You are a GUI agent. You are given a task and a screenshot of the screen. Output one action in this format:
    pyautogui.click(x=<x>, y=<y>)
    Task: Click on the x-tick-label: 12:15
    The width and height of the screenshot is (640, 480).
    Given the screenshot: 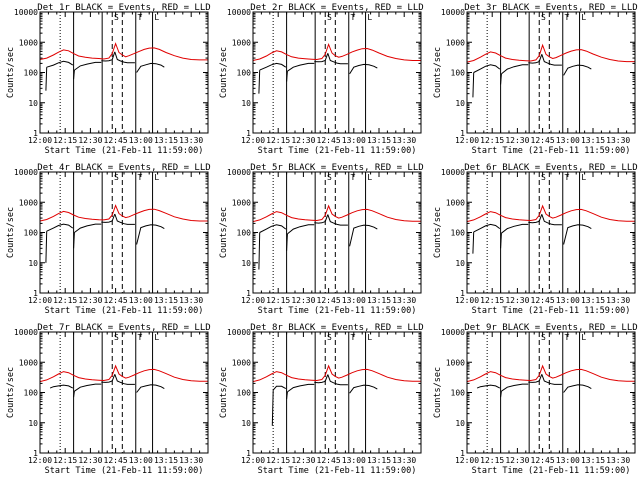 What is the action you would take?
    pyautogui.click(x=492, y=460)
    